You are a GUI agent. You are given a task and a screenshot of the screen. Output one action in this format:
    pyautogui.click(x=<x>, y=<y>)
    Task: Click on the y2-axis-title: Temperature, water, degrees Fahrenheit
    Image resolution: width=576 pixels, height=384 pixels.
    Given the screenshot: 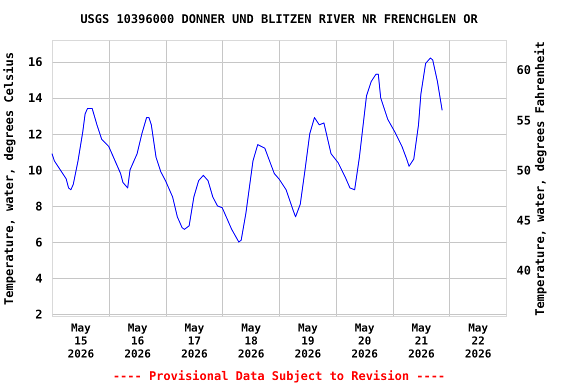 What is the action you would take?
    pyautogui.click(x=539, y=178)
    